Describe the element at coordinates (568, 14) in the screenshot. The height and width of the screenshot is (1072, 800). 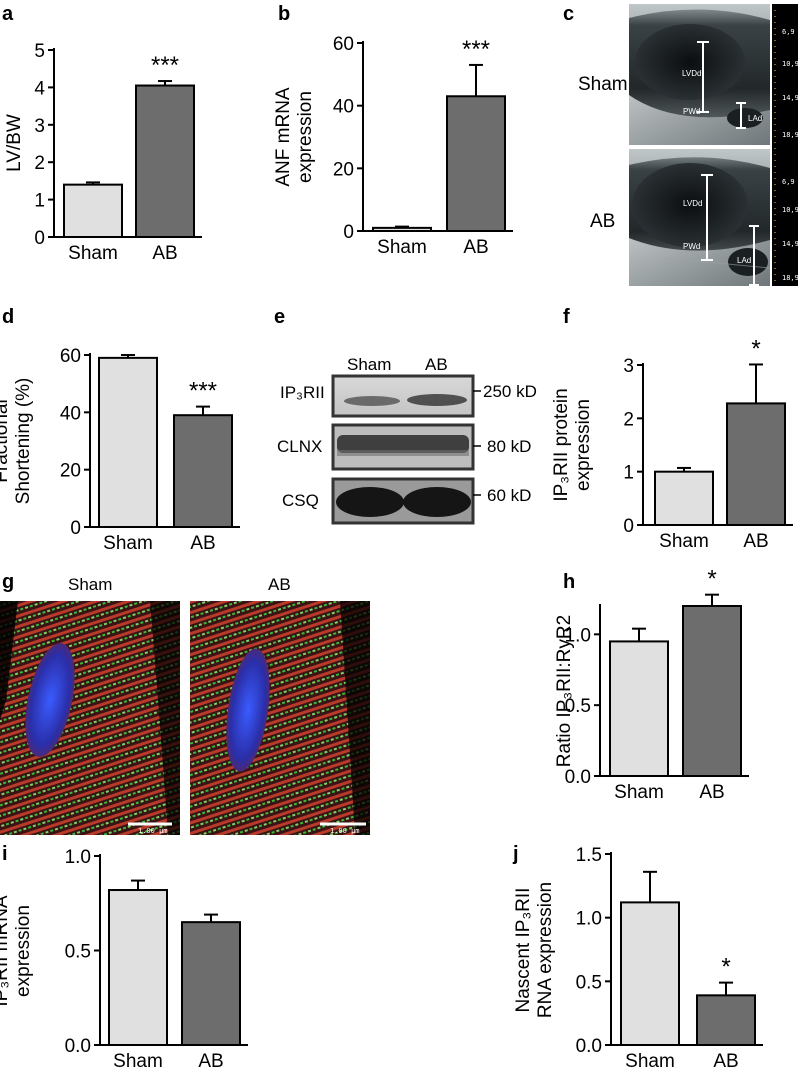
I see `panel-label-c: c` at that location.